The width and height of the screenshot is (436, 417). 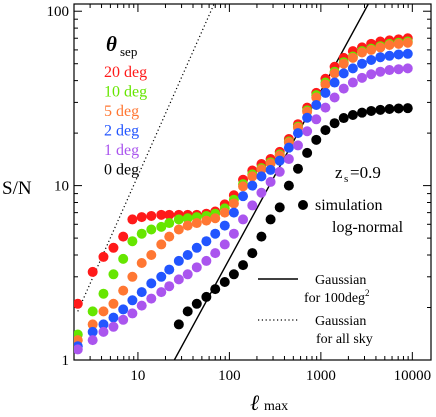 What do you see at coordinates (121, 111) in the screenshot?
I see `legend-entry-5-deg: 5 deg` at bounding box center [121, 111].